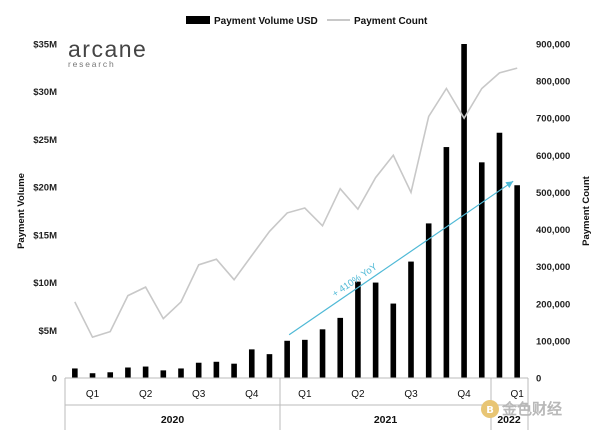  I want to click on logo-name: arcane, so click(107, 49).